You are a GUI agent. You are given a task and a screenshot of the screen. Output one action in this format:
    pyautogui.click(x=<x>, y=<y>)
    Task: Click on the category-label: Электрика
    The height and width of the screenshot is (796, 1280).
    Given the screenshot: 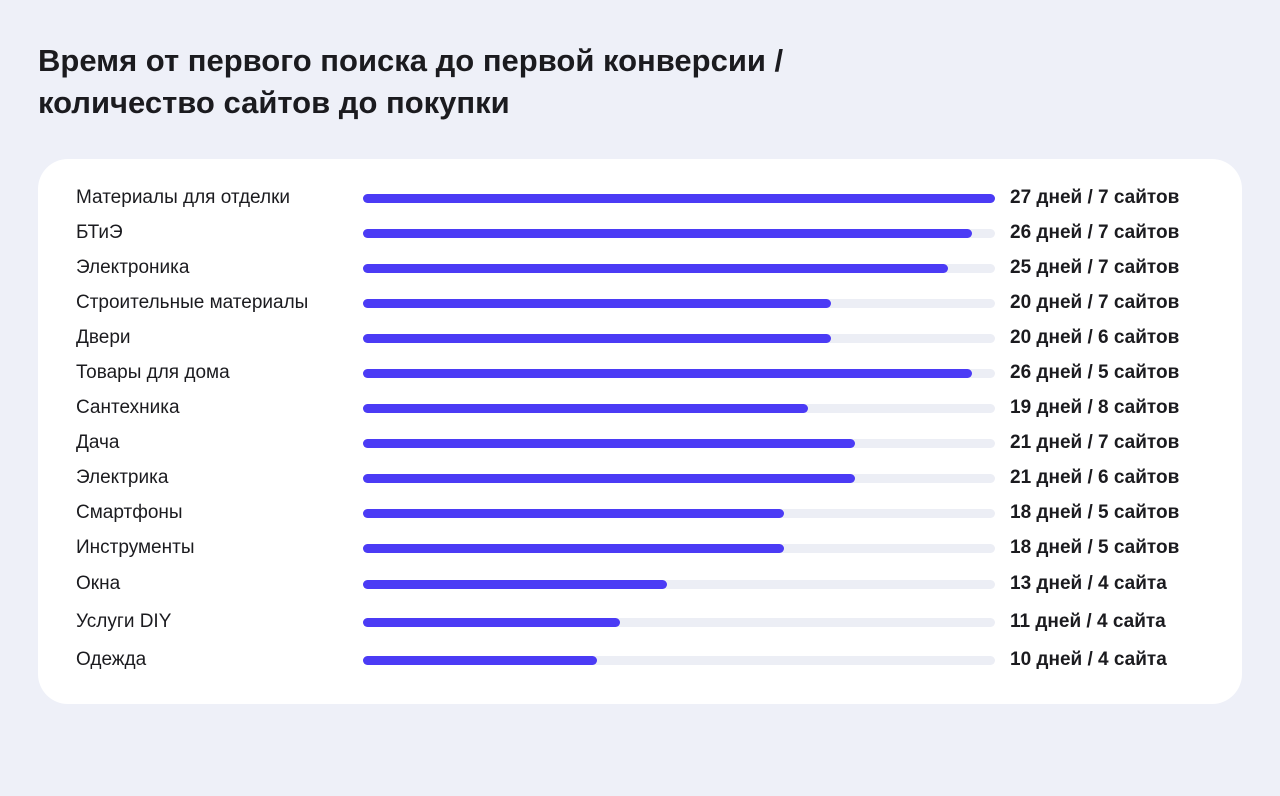 What is the action you would take?
    pyautogui.click(x=122, y=477)
    